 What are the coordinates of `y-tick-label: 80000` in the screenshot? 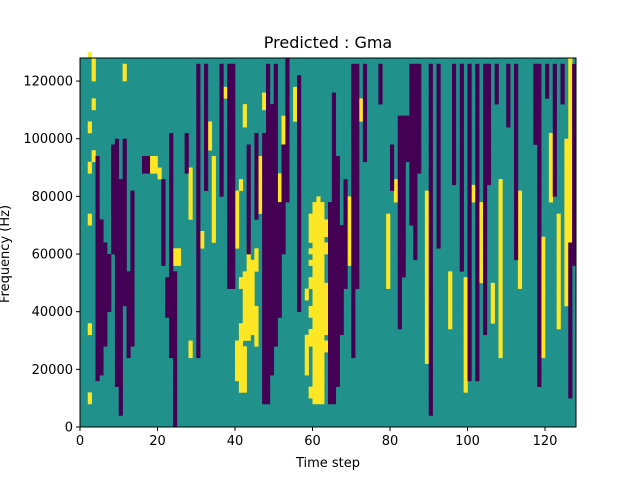 It's located at (52, 197).